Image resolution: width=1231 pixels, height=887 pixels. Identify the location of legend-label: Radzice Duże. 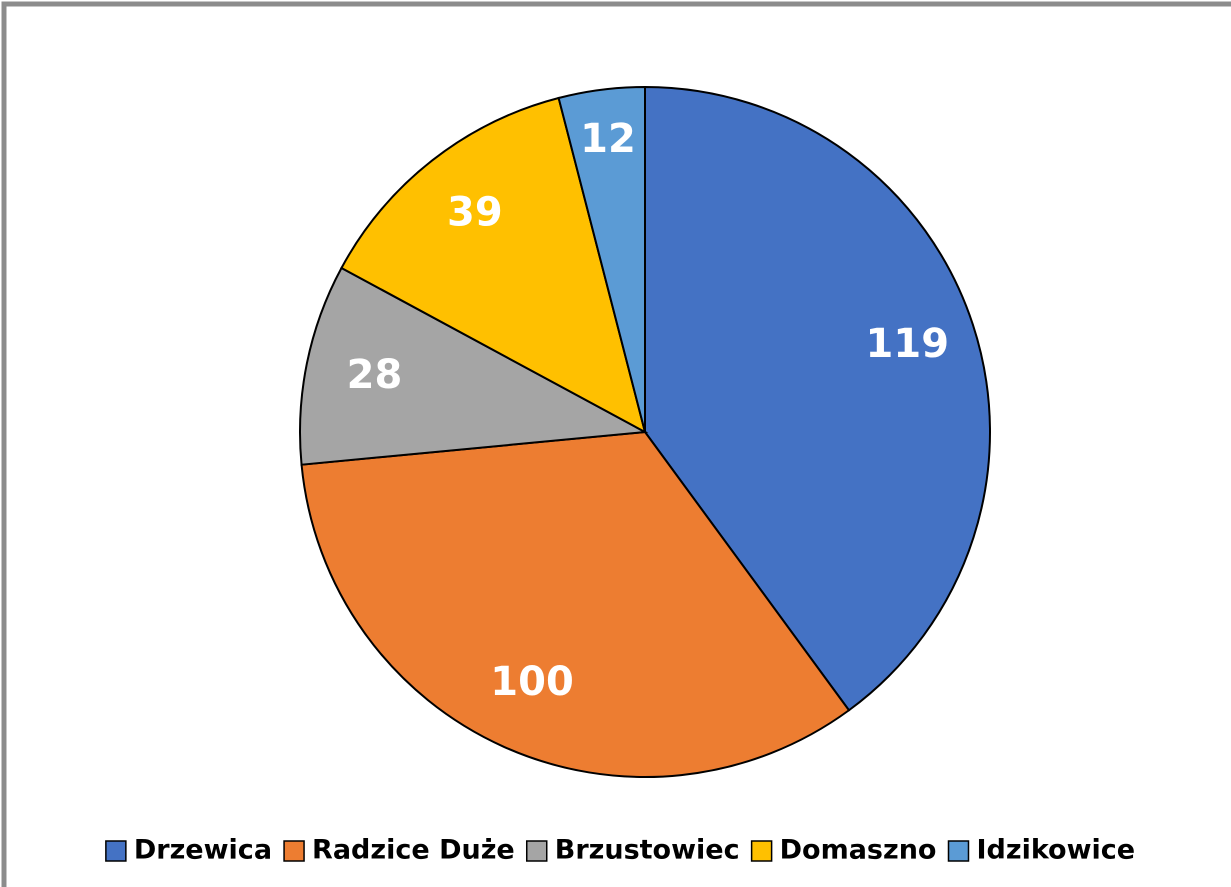
(413, 850).